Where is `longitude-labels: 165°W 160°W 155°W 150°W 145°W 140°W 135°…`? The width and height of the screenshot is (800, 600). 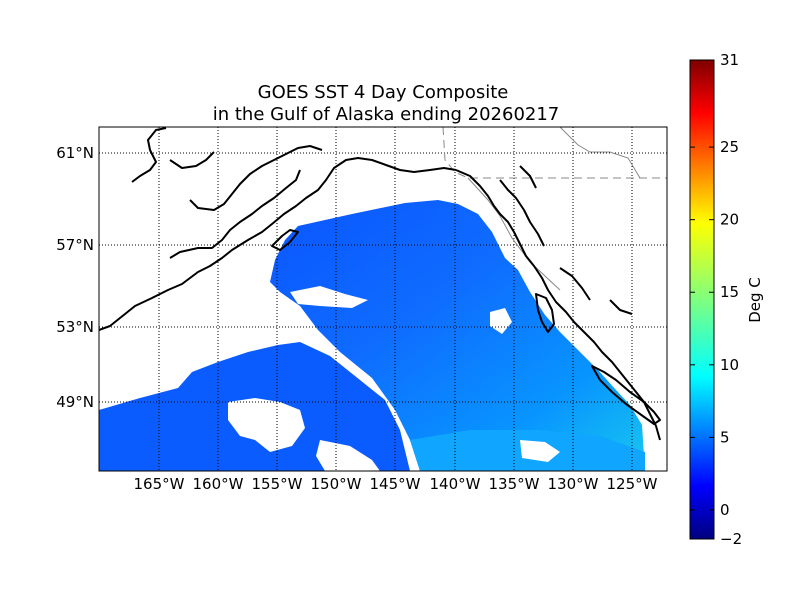
longitude-labels: 165°W 160°W 155°W 150°W 145°W 140°W 135°… is located at coordinates (396, 484).